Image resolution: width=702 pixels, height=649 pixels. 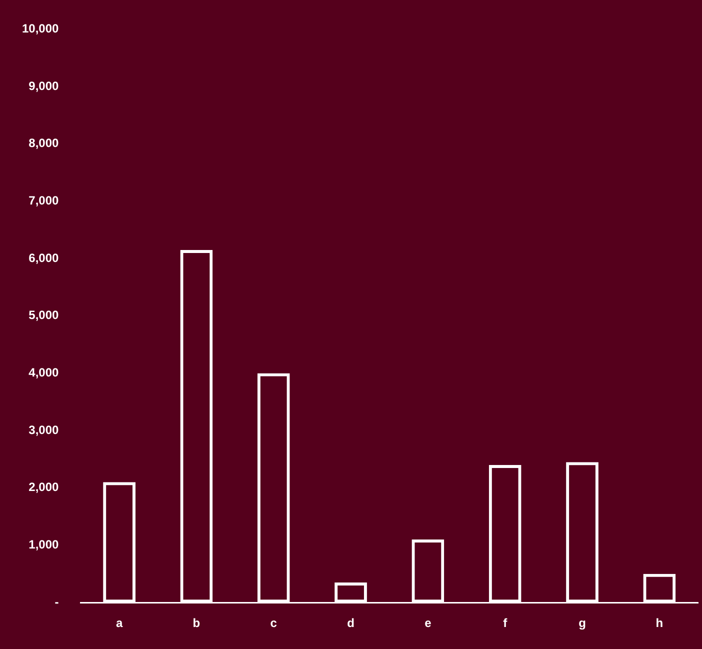 I want to click on x-tick-label: f, so click(x=505, y=623).